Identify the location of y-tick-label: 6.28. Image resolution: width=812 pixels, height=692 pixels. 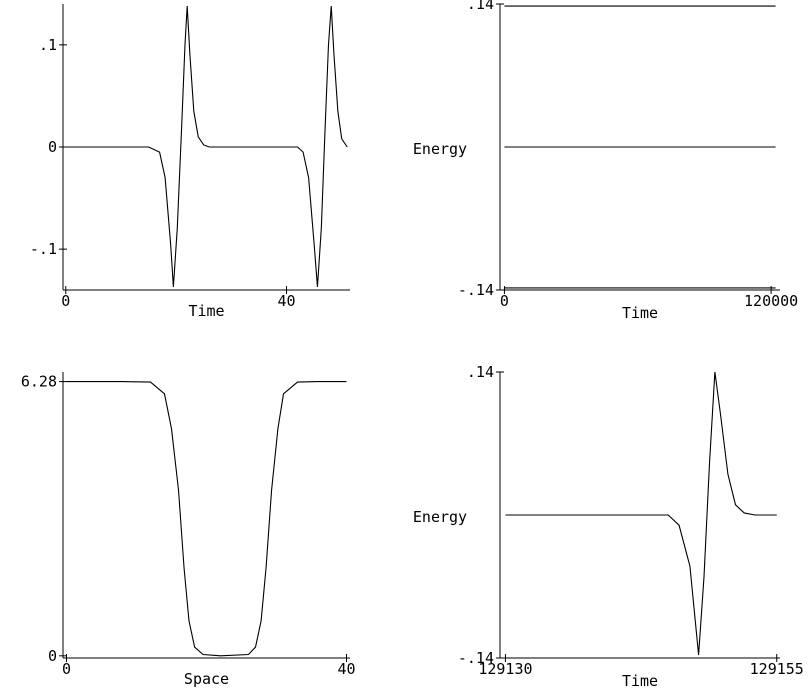
(39, 382).